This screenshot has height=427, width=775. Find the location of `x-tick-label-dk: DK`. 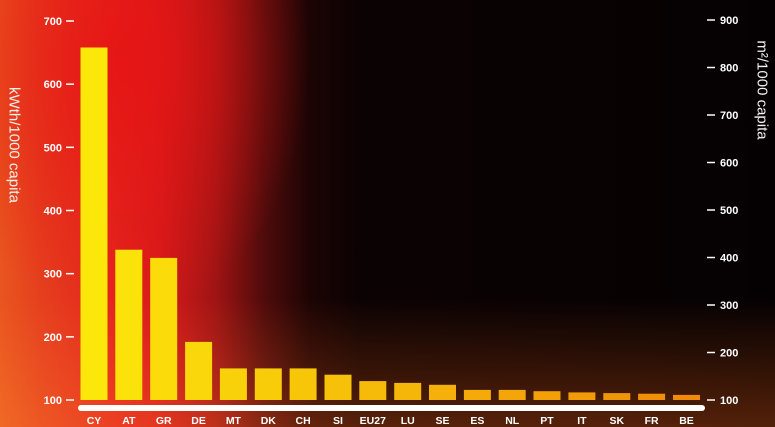

x-tick-label-dk: DK is located at coordinates (269, 421).